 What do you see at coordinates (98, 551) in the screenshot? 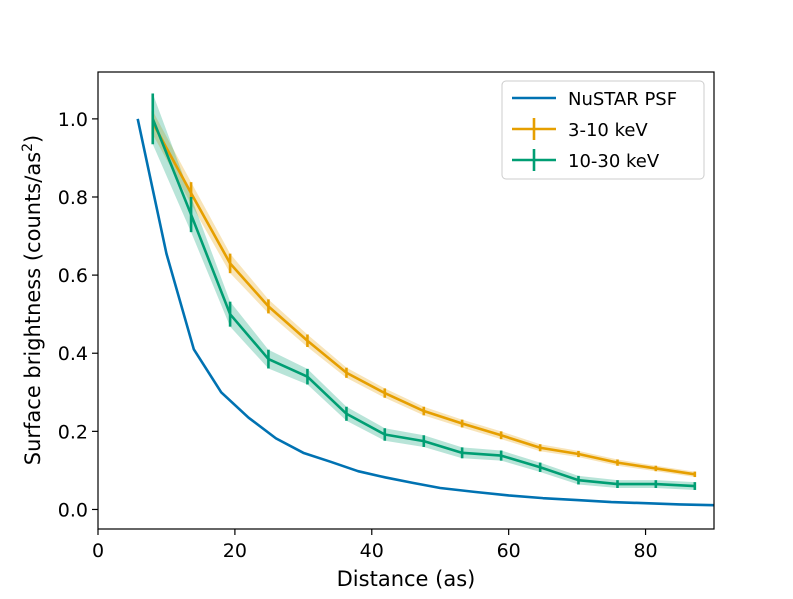
I see `x-tick-label-0: 0` at bounding box center [98, 551].